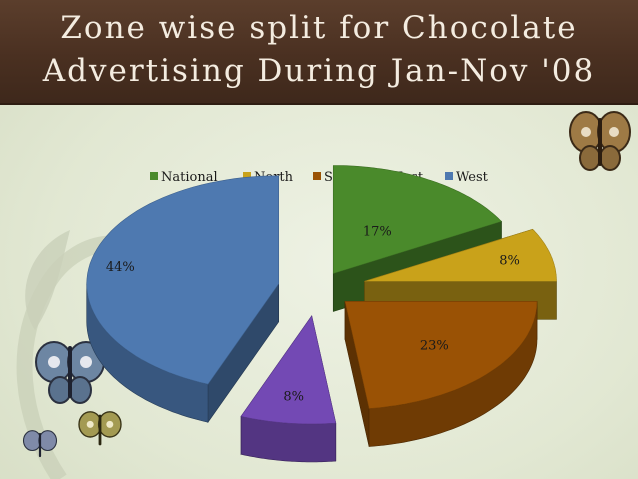 The height and width of the screenshot is (479, 638). I want to click on legend-label-west: West, so click(472, 177).